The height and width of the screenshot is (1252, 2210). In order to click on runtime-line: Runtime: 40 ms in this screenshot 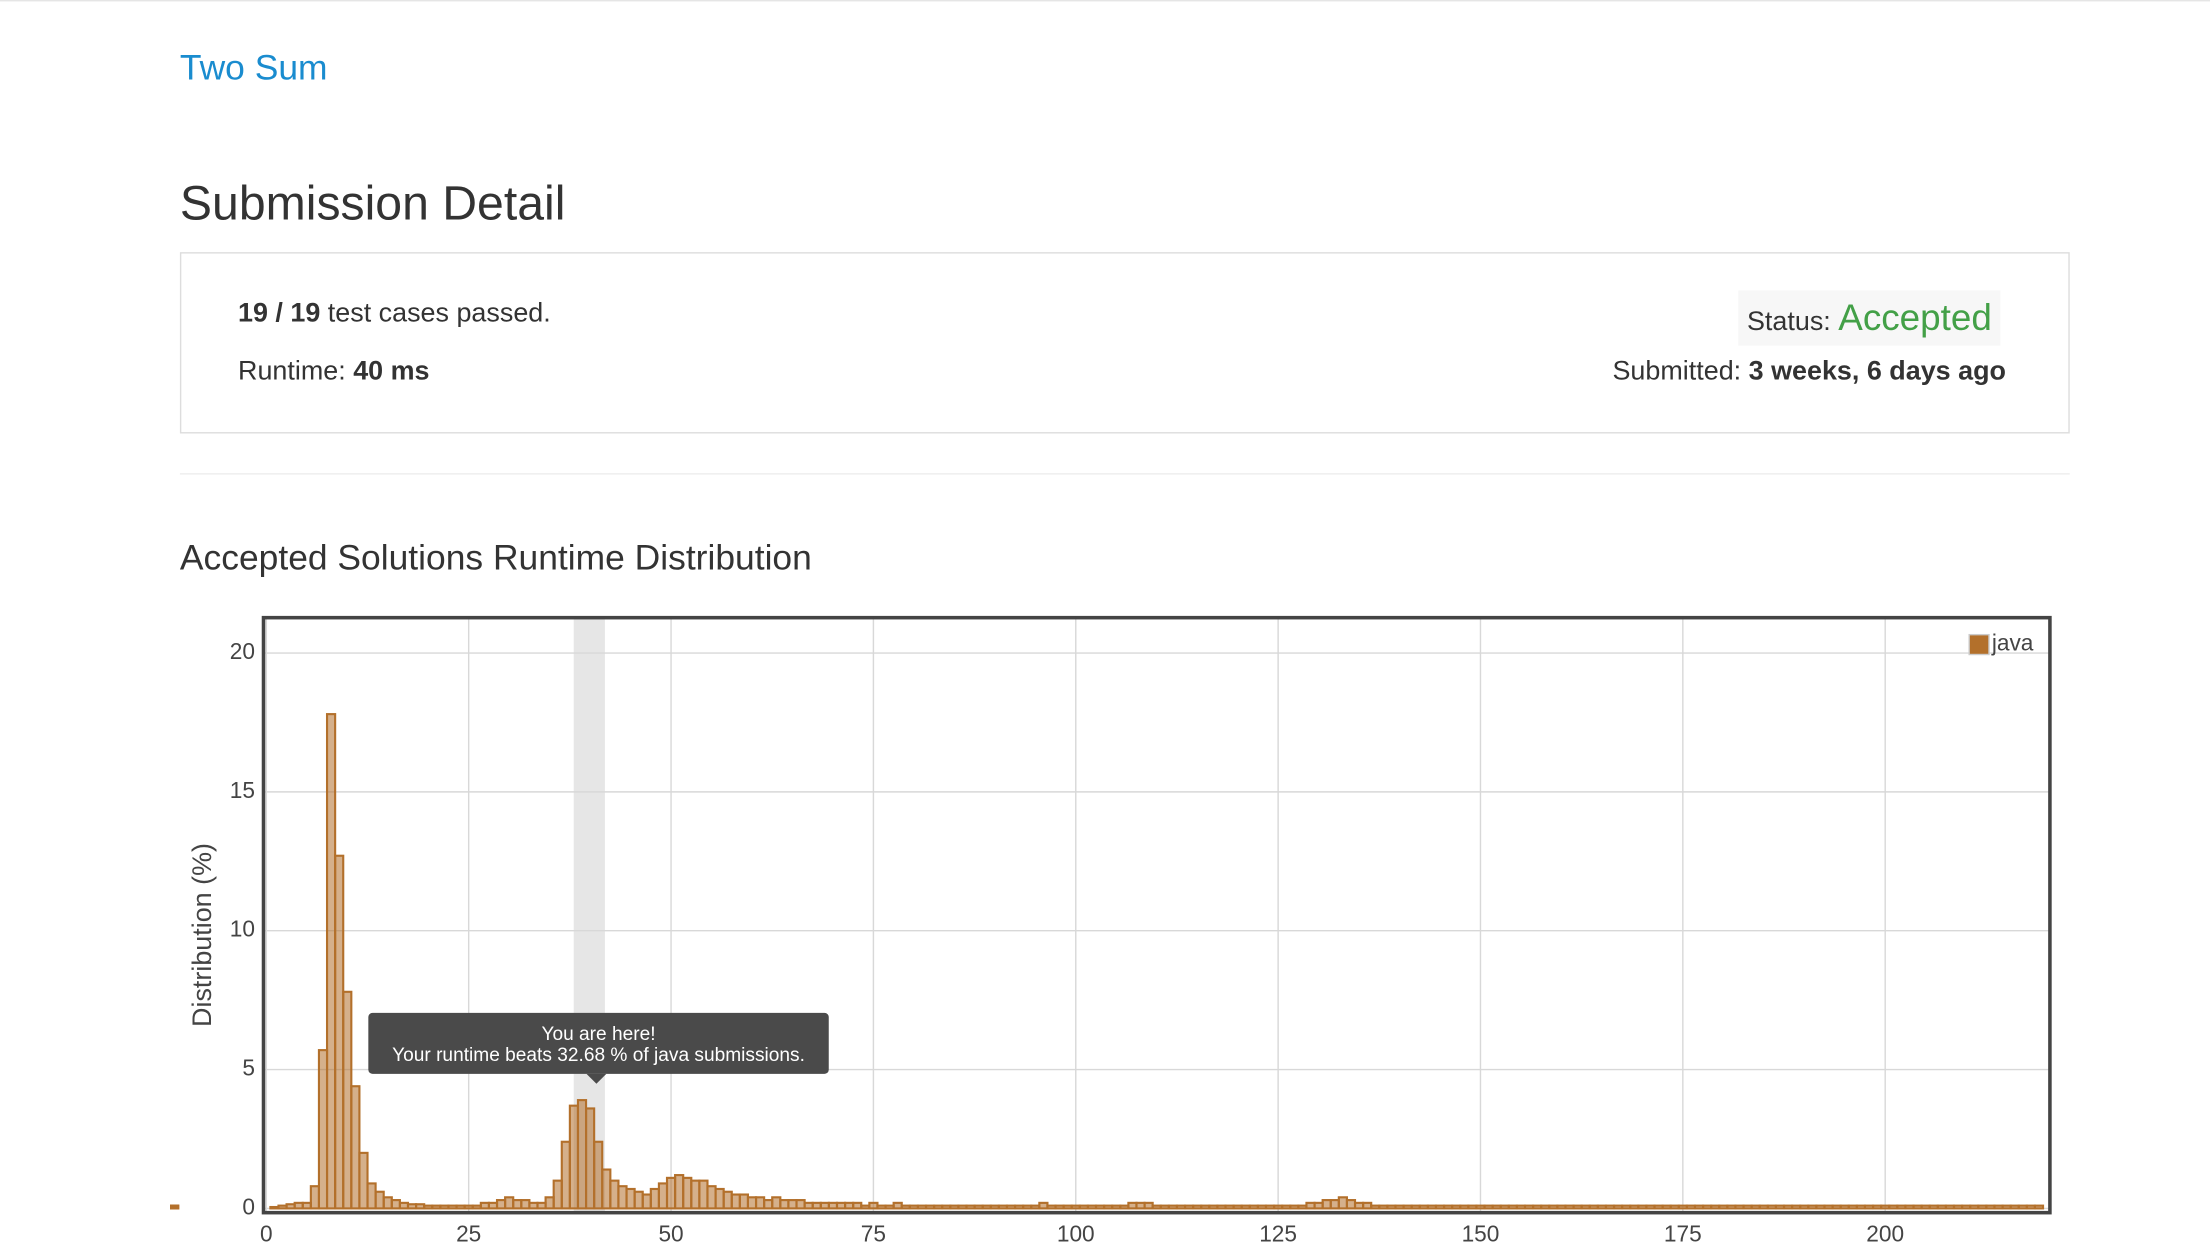, I will do `click(334, 372)`.